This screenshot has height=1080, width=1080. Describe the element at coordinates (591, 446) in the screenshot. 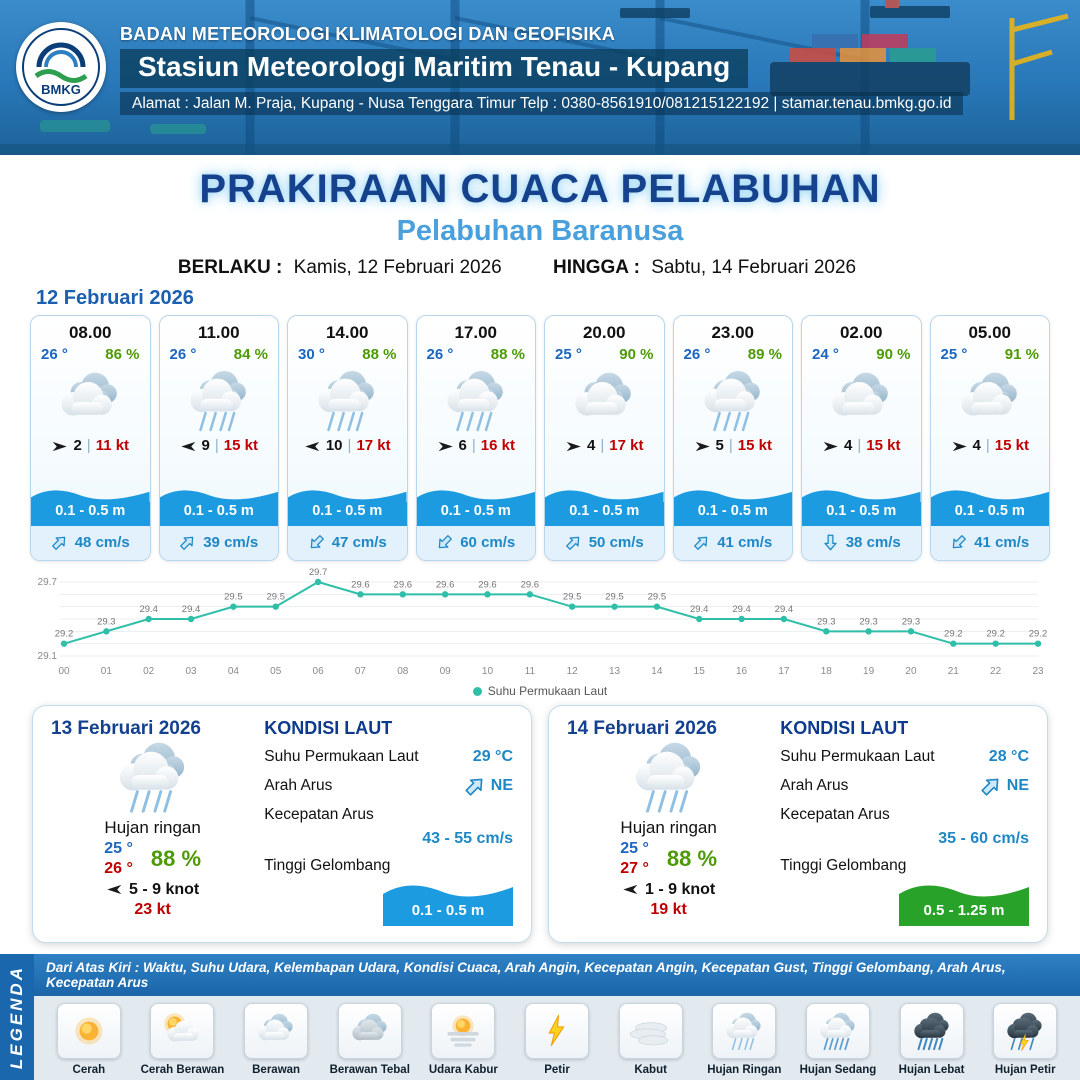

I see `wind-speed: 4` at that location.